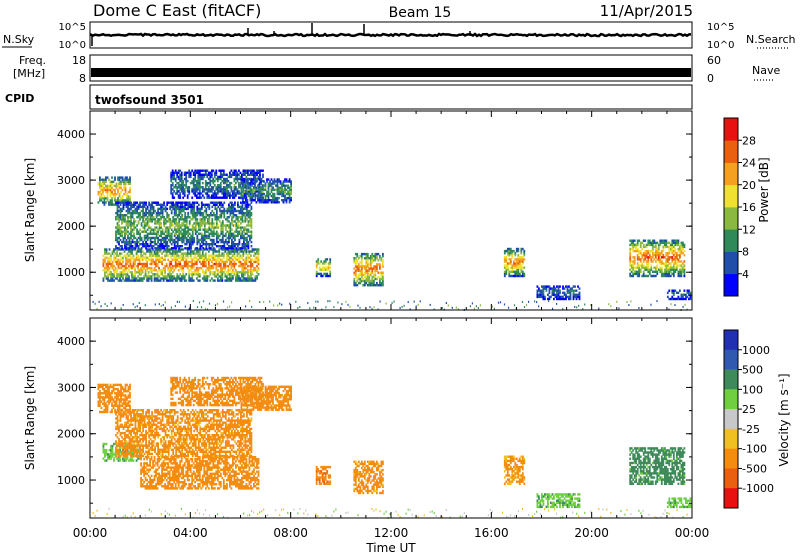 The width and height of the screenshot is (800, 554). I want to click on echo-region, so click(558, 293).